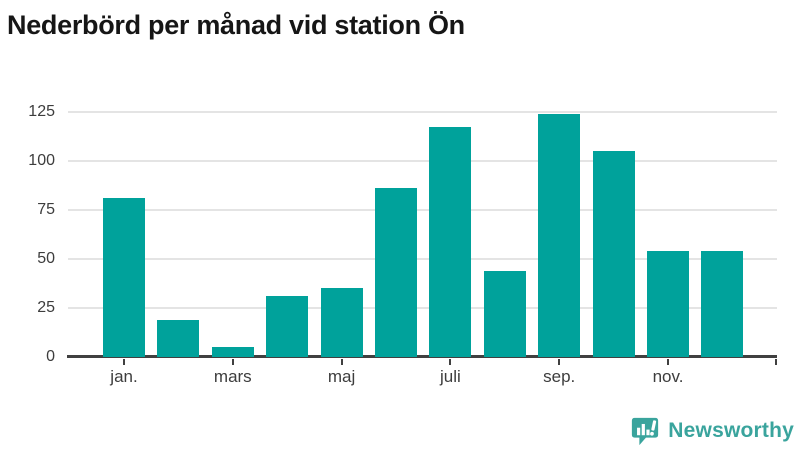 The height and width of the screenshot is (450, 800). I want to click on bar-dec., so click(722, 304).